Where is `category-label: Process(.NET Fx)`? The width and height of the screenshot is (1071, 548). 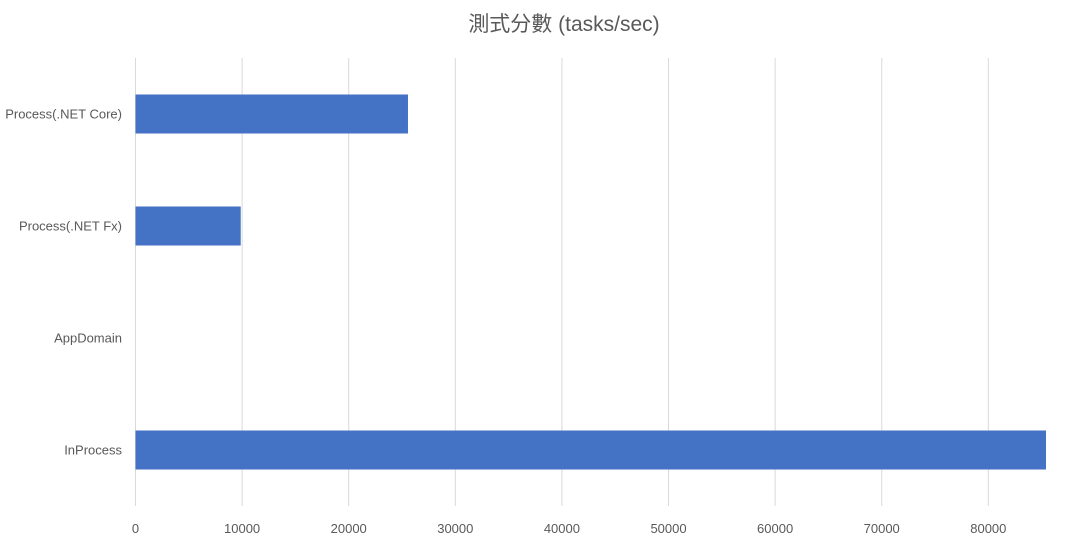
category-label: Process(.NET Fx) is located at coordinates (70, 226).